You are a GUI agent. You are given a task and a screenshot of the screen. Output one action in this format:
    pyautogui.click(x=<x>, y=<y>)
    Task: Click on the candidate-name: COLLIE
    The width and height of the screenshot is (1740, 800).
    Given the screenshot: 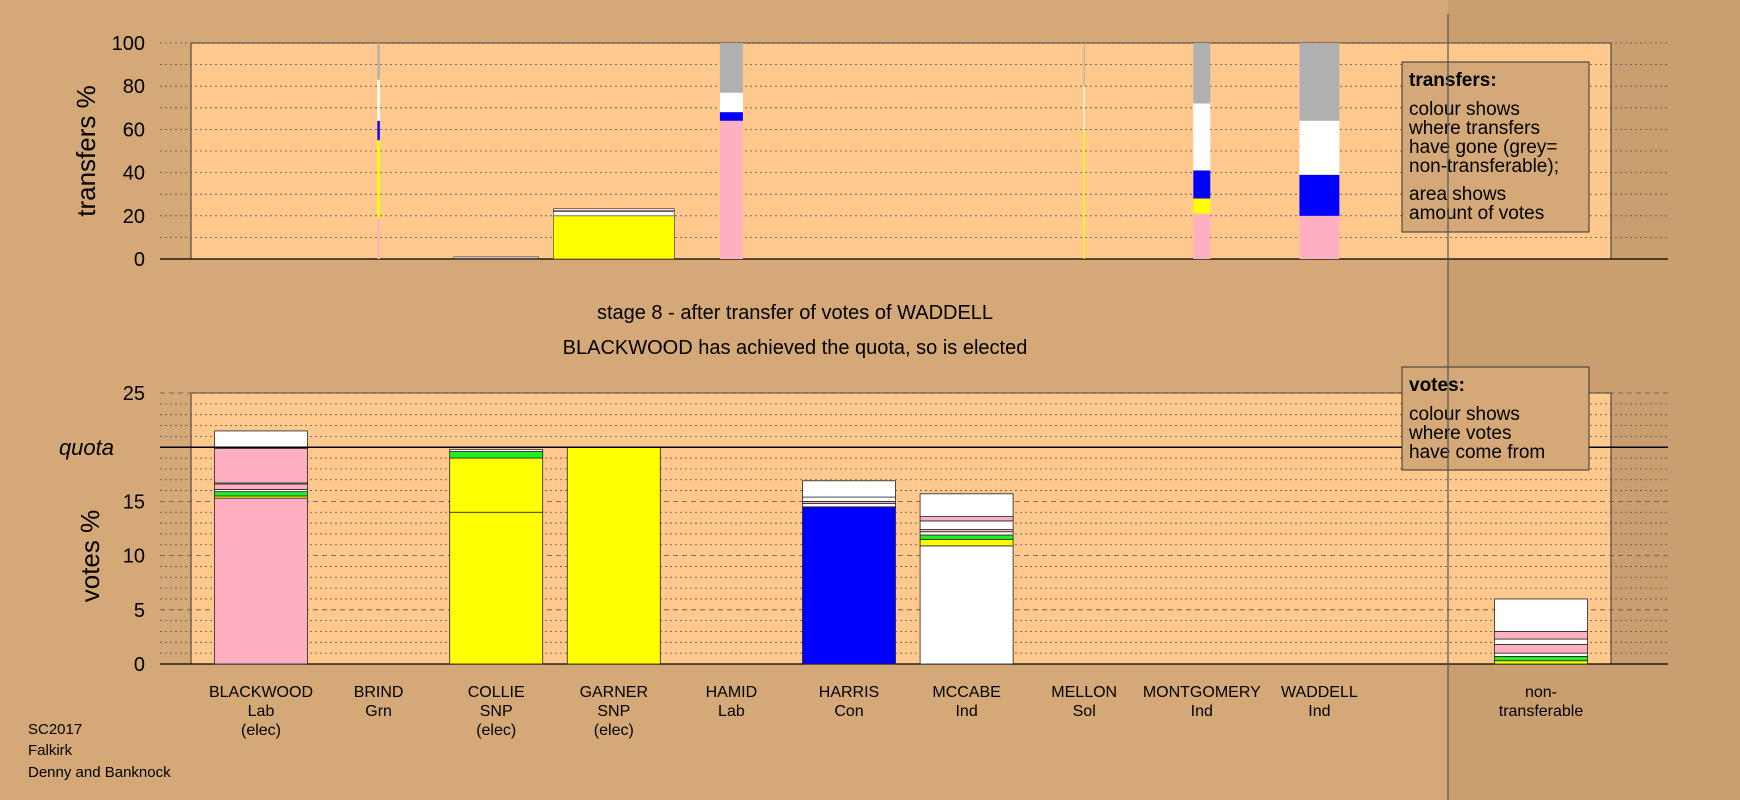 What is the action you would take?
    pyautogui.click(x=496, y=692)
    